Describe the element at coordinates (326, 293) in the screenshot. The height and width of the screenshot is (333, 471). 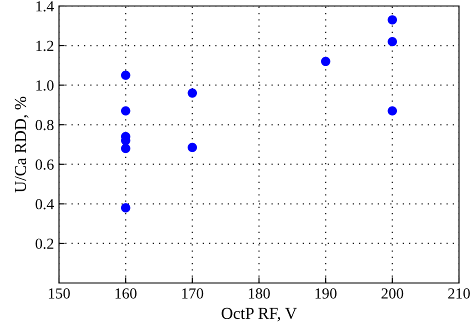
I see `x-tick-label: 190` at that location.